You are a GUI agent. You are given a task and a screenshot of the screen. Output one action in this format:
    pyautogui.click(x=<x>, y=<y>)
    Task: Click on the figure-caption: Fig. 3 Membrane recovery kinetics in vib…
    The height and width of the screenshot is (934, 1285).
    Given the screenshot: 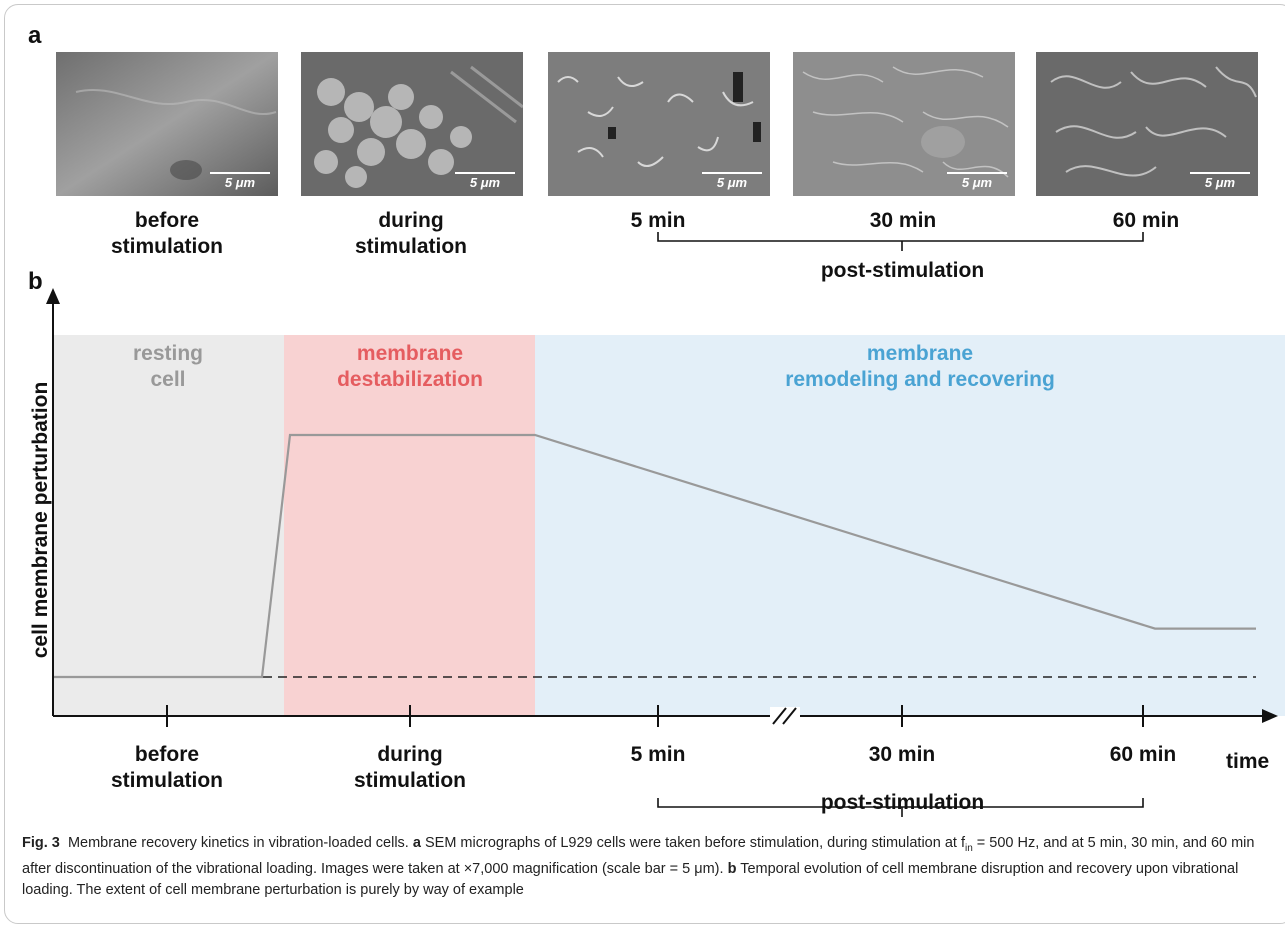 What is the action you would take?
    pyautogui.click(x=647, y=866)
    